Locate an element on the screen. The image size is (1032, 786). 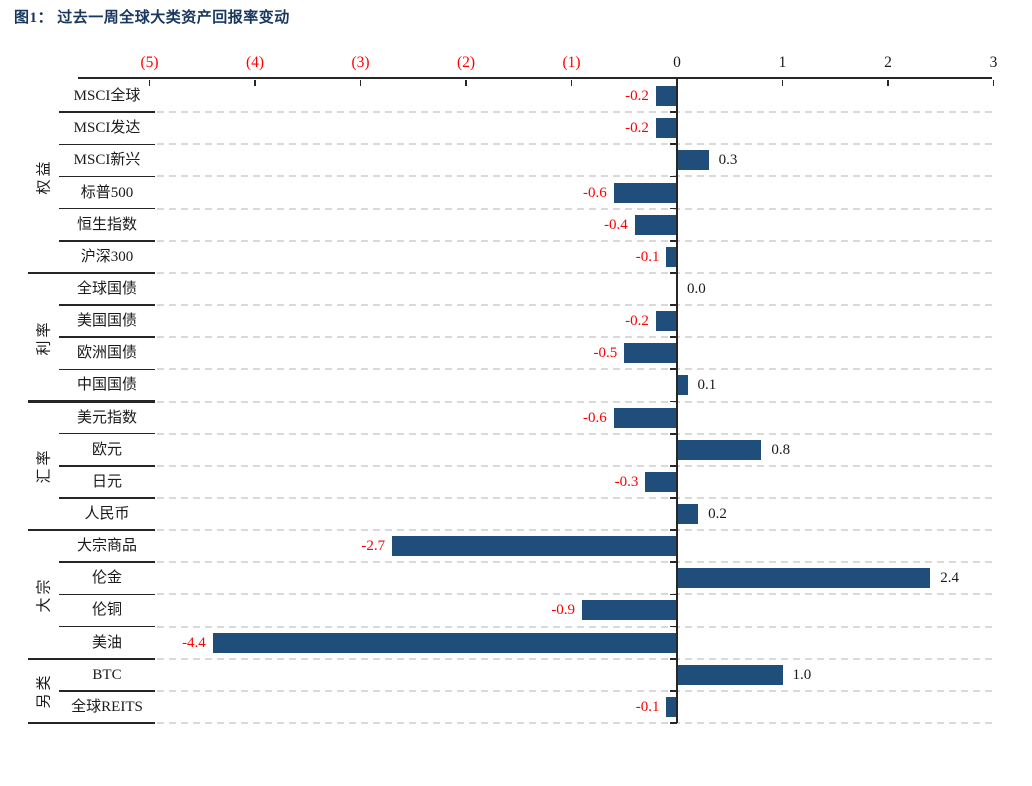
x-tick-label: 1 is located at coordinates (782, 62).